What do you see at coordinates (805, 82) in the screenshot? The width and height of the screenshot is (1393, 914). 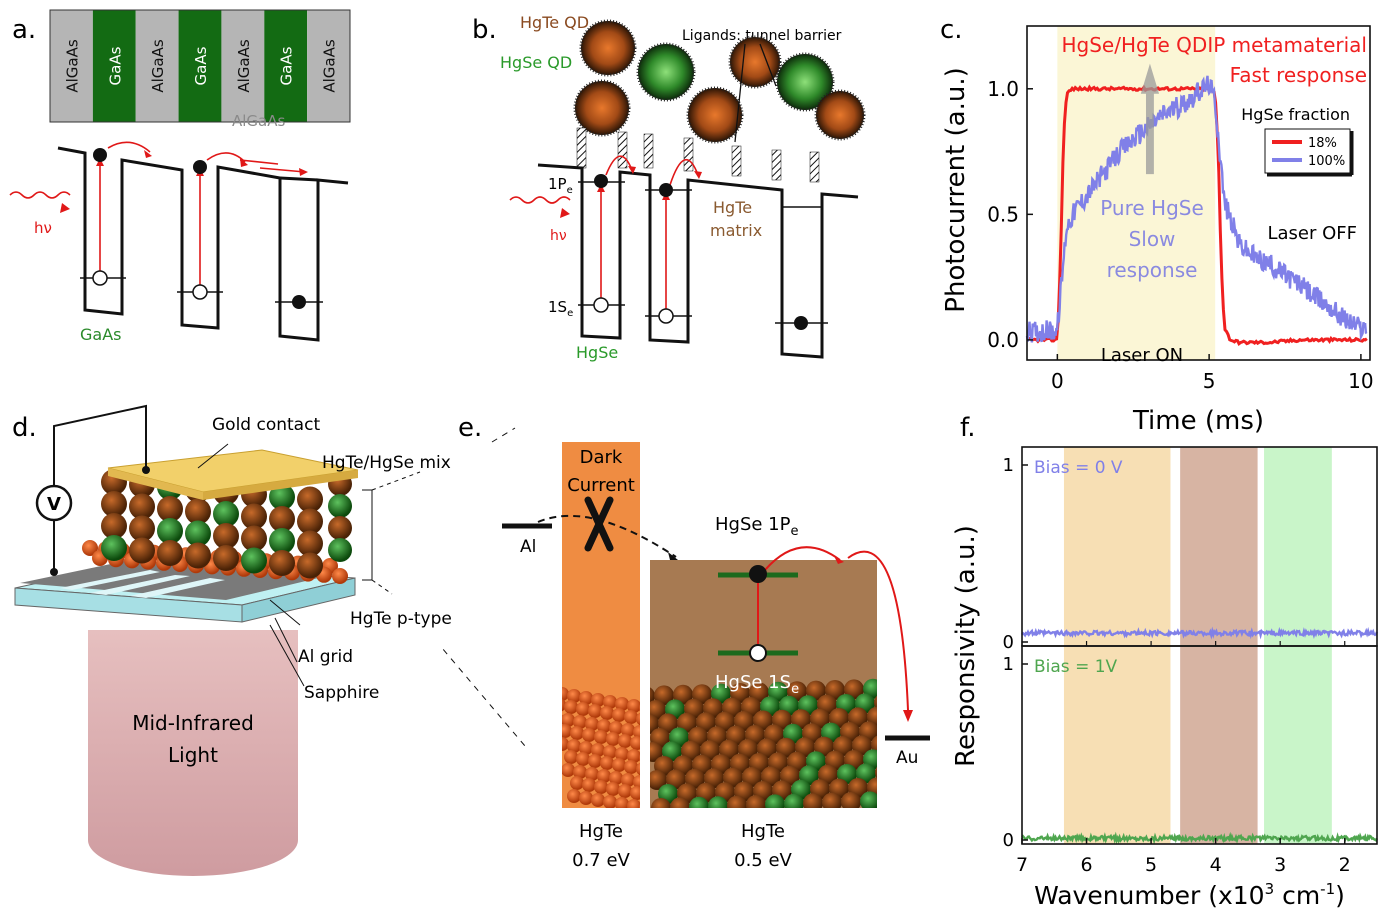 I see `hgse-qd` at bounding box center [805, 82].